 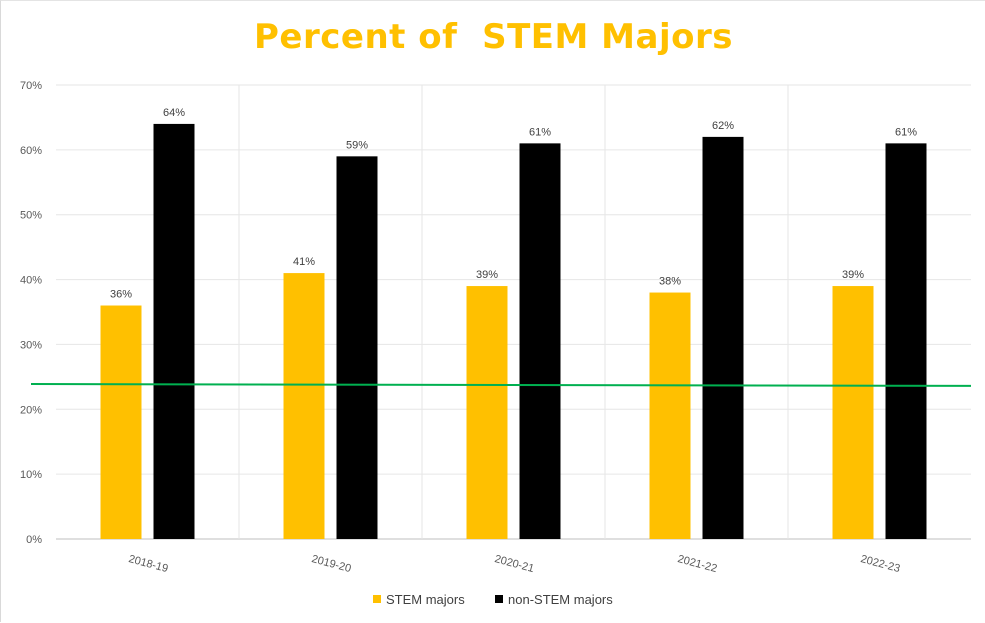 What do you see at coordinates (31, 281) in the screenshot?
I see `y-tick-label: 40%` at bounding box center [31, 281].